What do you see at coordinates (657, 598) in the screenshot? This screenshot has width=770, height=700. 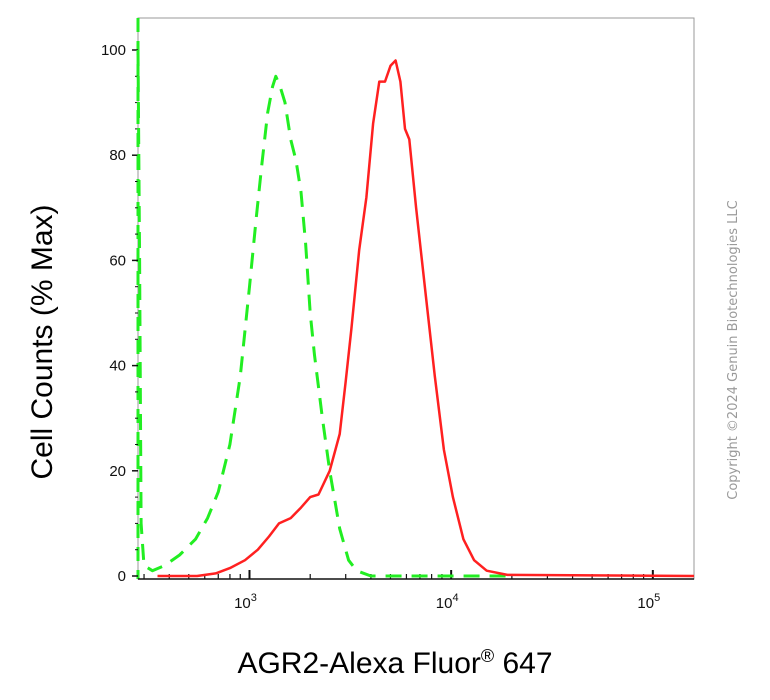 I see `x-tick-exponent: 5` at bounding box center [657, 598].